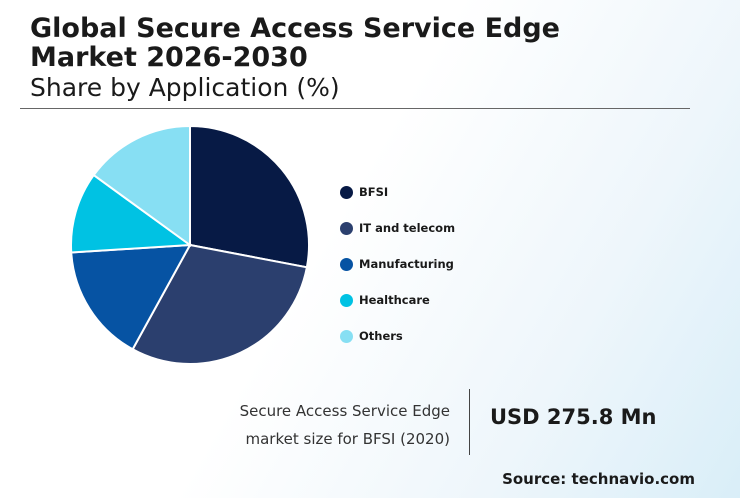 The height and width of the screenshot is (498, 740). Describe the element at coordinates (220, 304) in the screenshot. I see `pie-slice-it-and-telecom` at that location.